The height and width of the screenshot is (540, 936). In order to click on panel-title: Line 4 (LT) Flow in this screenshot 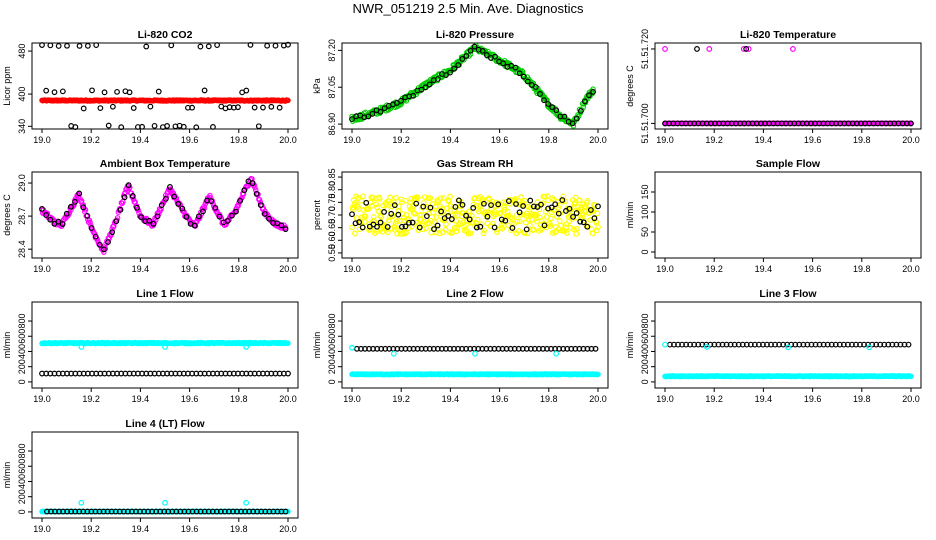, I will do `click(165, 424)`.